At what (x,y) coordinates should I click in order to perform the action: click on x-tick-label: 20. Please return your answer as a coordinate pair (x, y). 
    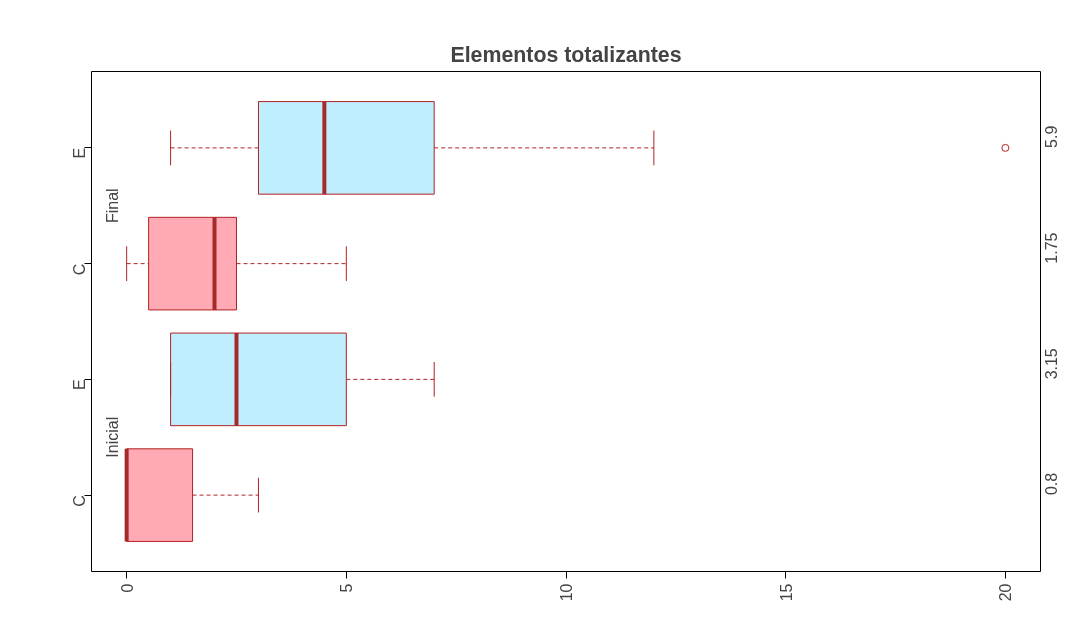
    Looking at the image, I should click on (1006, 592).